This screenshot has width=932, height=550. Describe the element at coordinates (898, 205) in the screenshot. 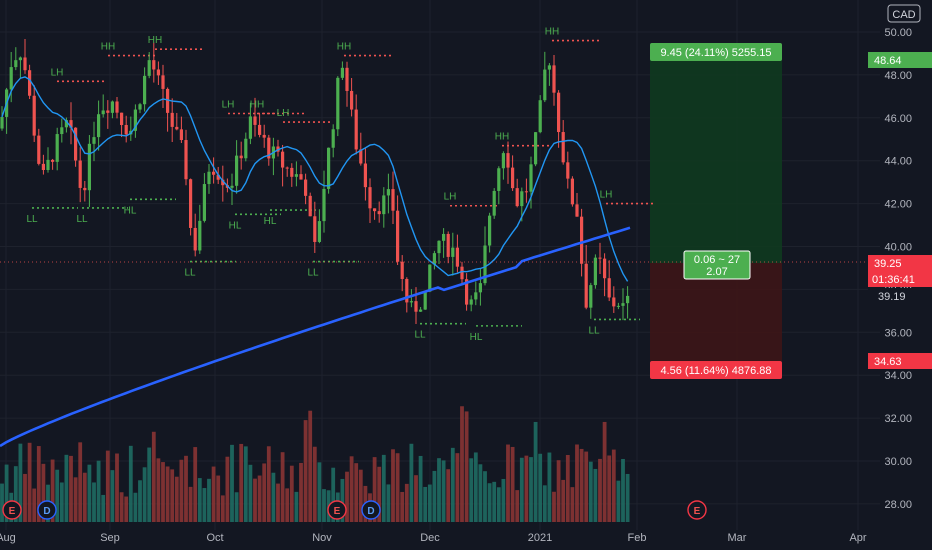

I see `price-tick-label: 42.00` at that location.